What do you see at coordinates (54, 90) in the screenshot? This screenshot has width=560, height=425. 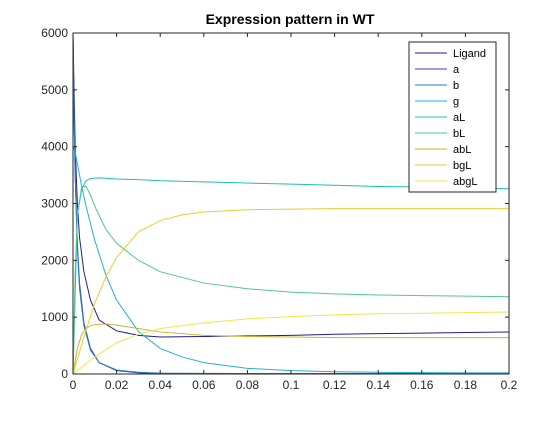 I see `y-tick-label: 5000` at bounding box center [54, 90].